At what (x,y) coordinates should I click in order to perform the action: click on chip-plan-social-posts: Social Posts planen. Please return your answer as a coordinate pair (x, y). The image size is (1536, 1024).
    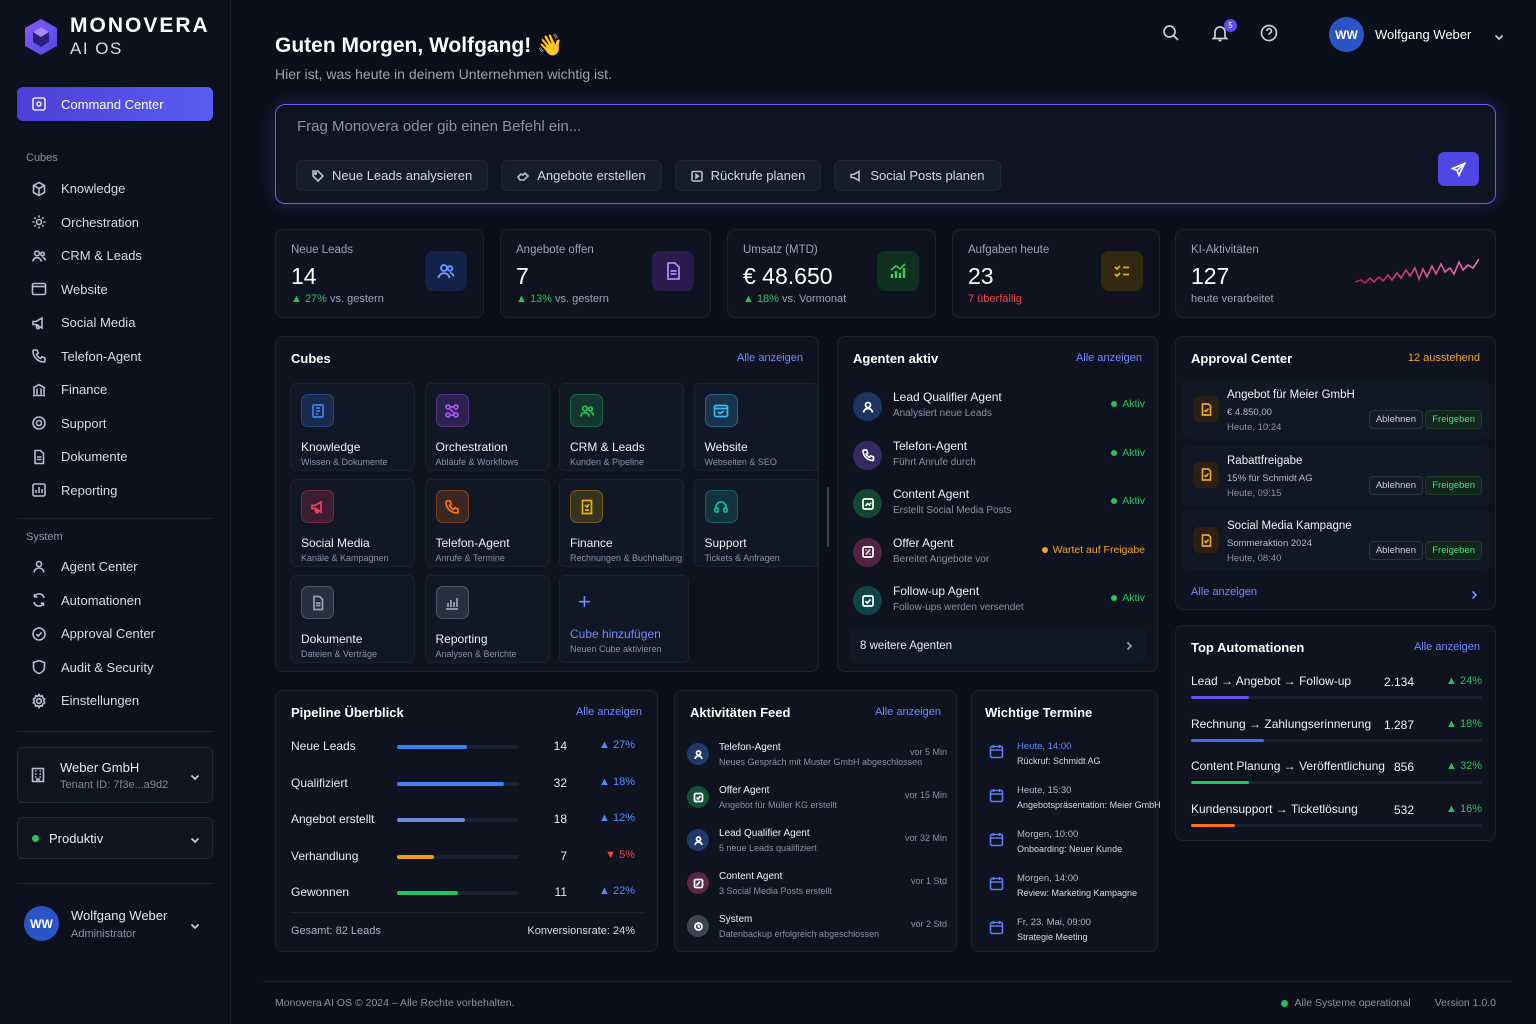
    Looking at the image, I should click on (917, 175).